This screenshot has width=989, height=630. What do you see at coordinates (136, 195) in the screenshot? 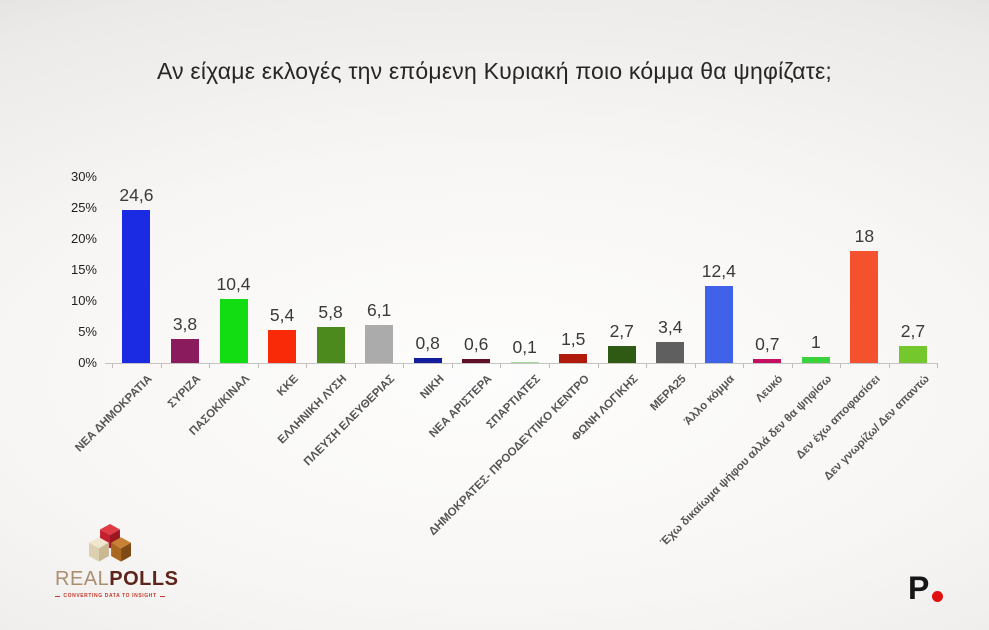
I see `bar-value-label: 24,6` at bounding box center [136, 195].